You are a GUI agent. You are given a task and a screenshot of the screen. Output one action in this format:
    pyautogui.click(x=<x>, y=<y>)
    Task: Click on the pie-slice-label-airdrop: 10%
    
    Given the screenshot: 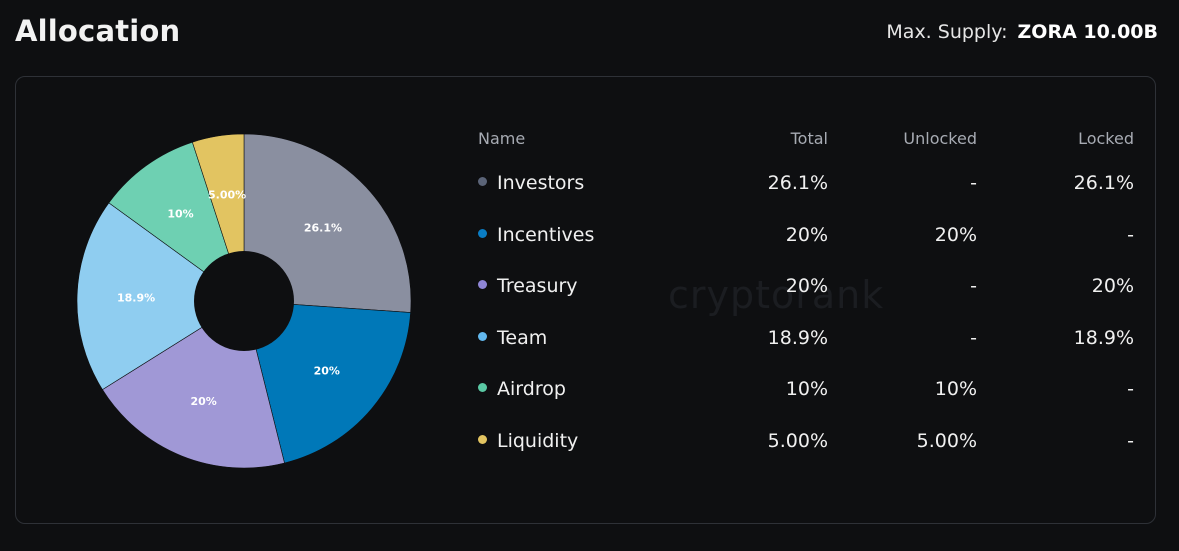 What is the action you would take?
    pyautogui.click(x=180, y=214)
    